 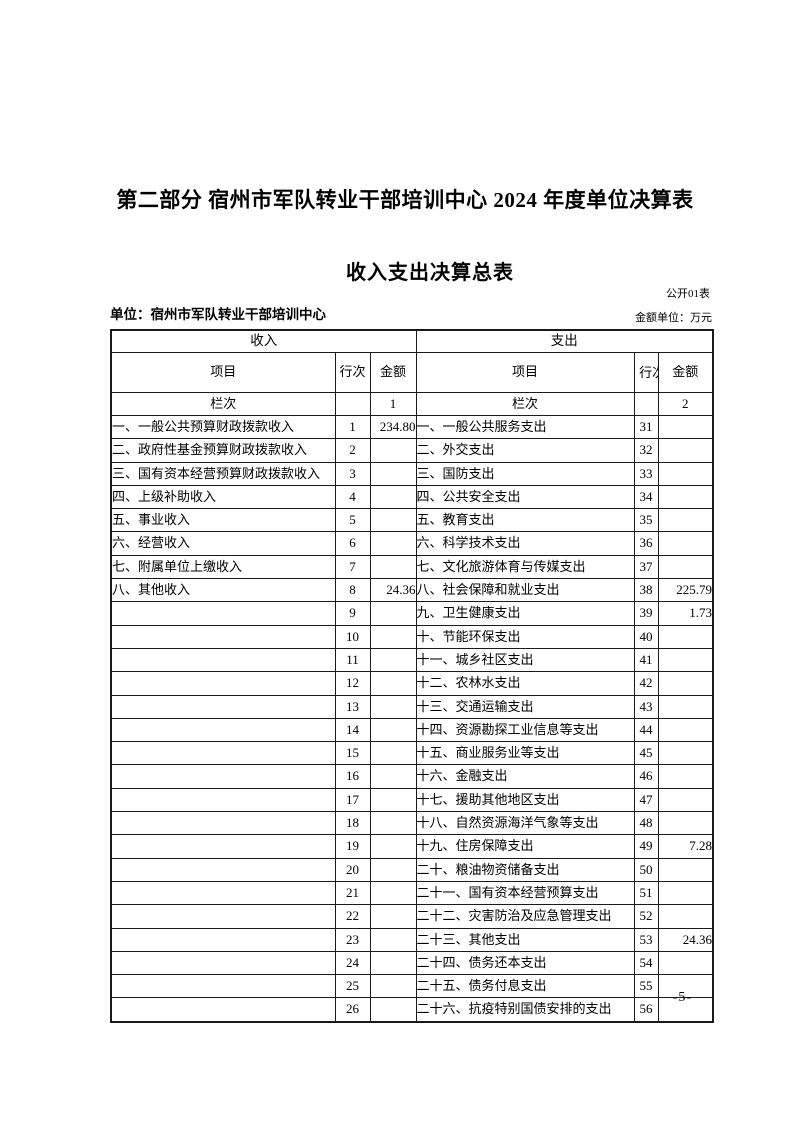 What do you see at coordinates (525, 427) in the screenshot?
I see `expense-item-cell: 一、一般公共服务支出` at bounding box center [525, 427].